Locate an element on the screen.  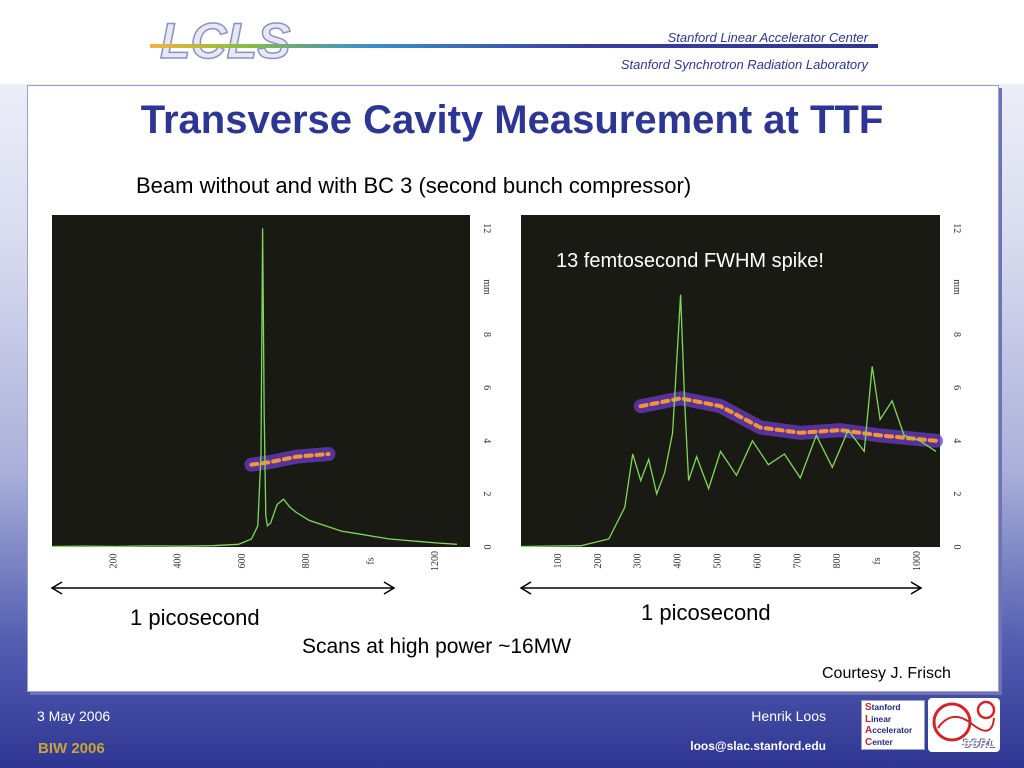
slac-logo: Stanford Linear Accelerator Center is located at coordinates (893, 725).